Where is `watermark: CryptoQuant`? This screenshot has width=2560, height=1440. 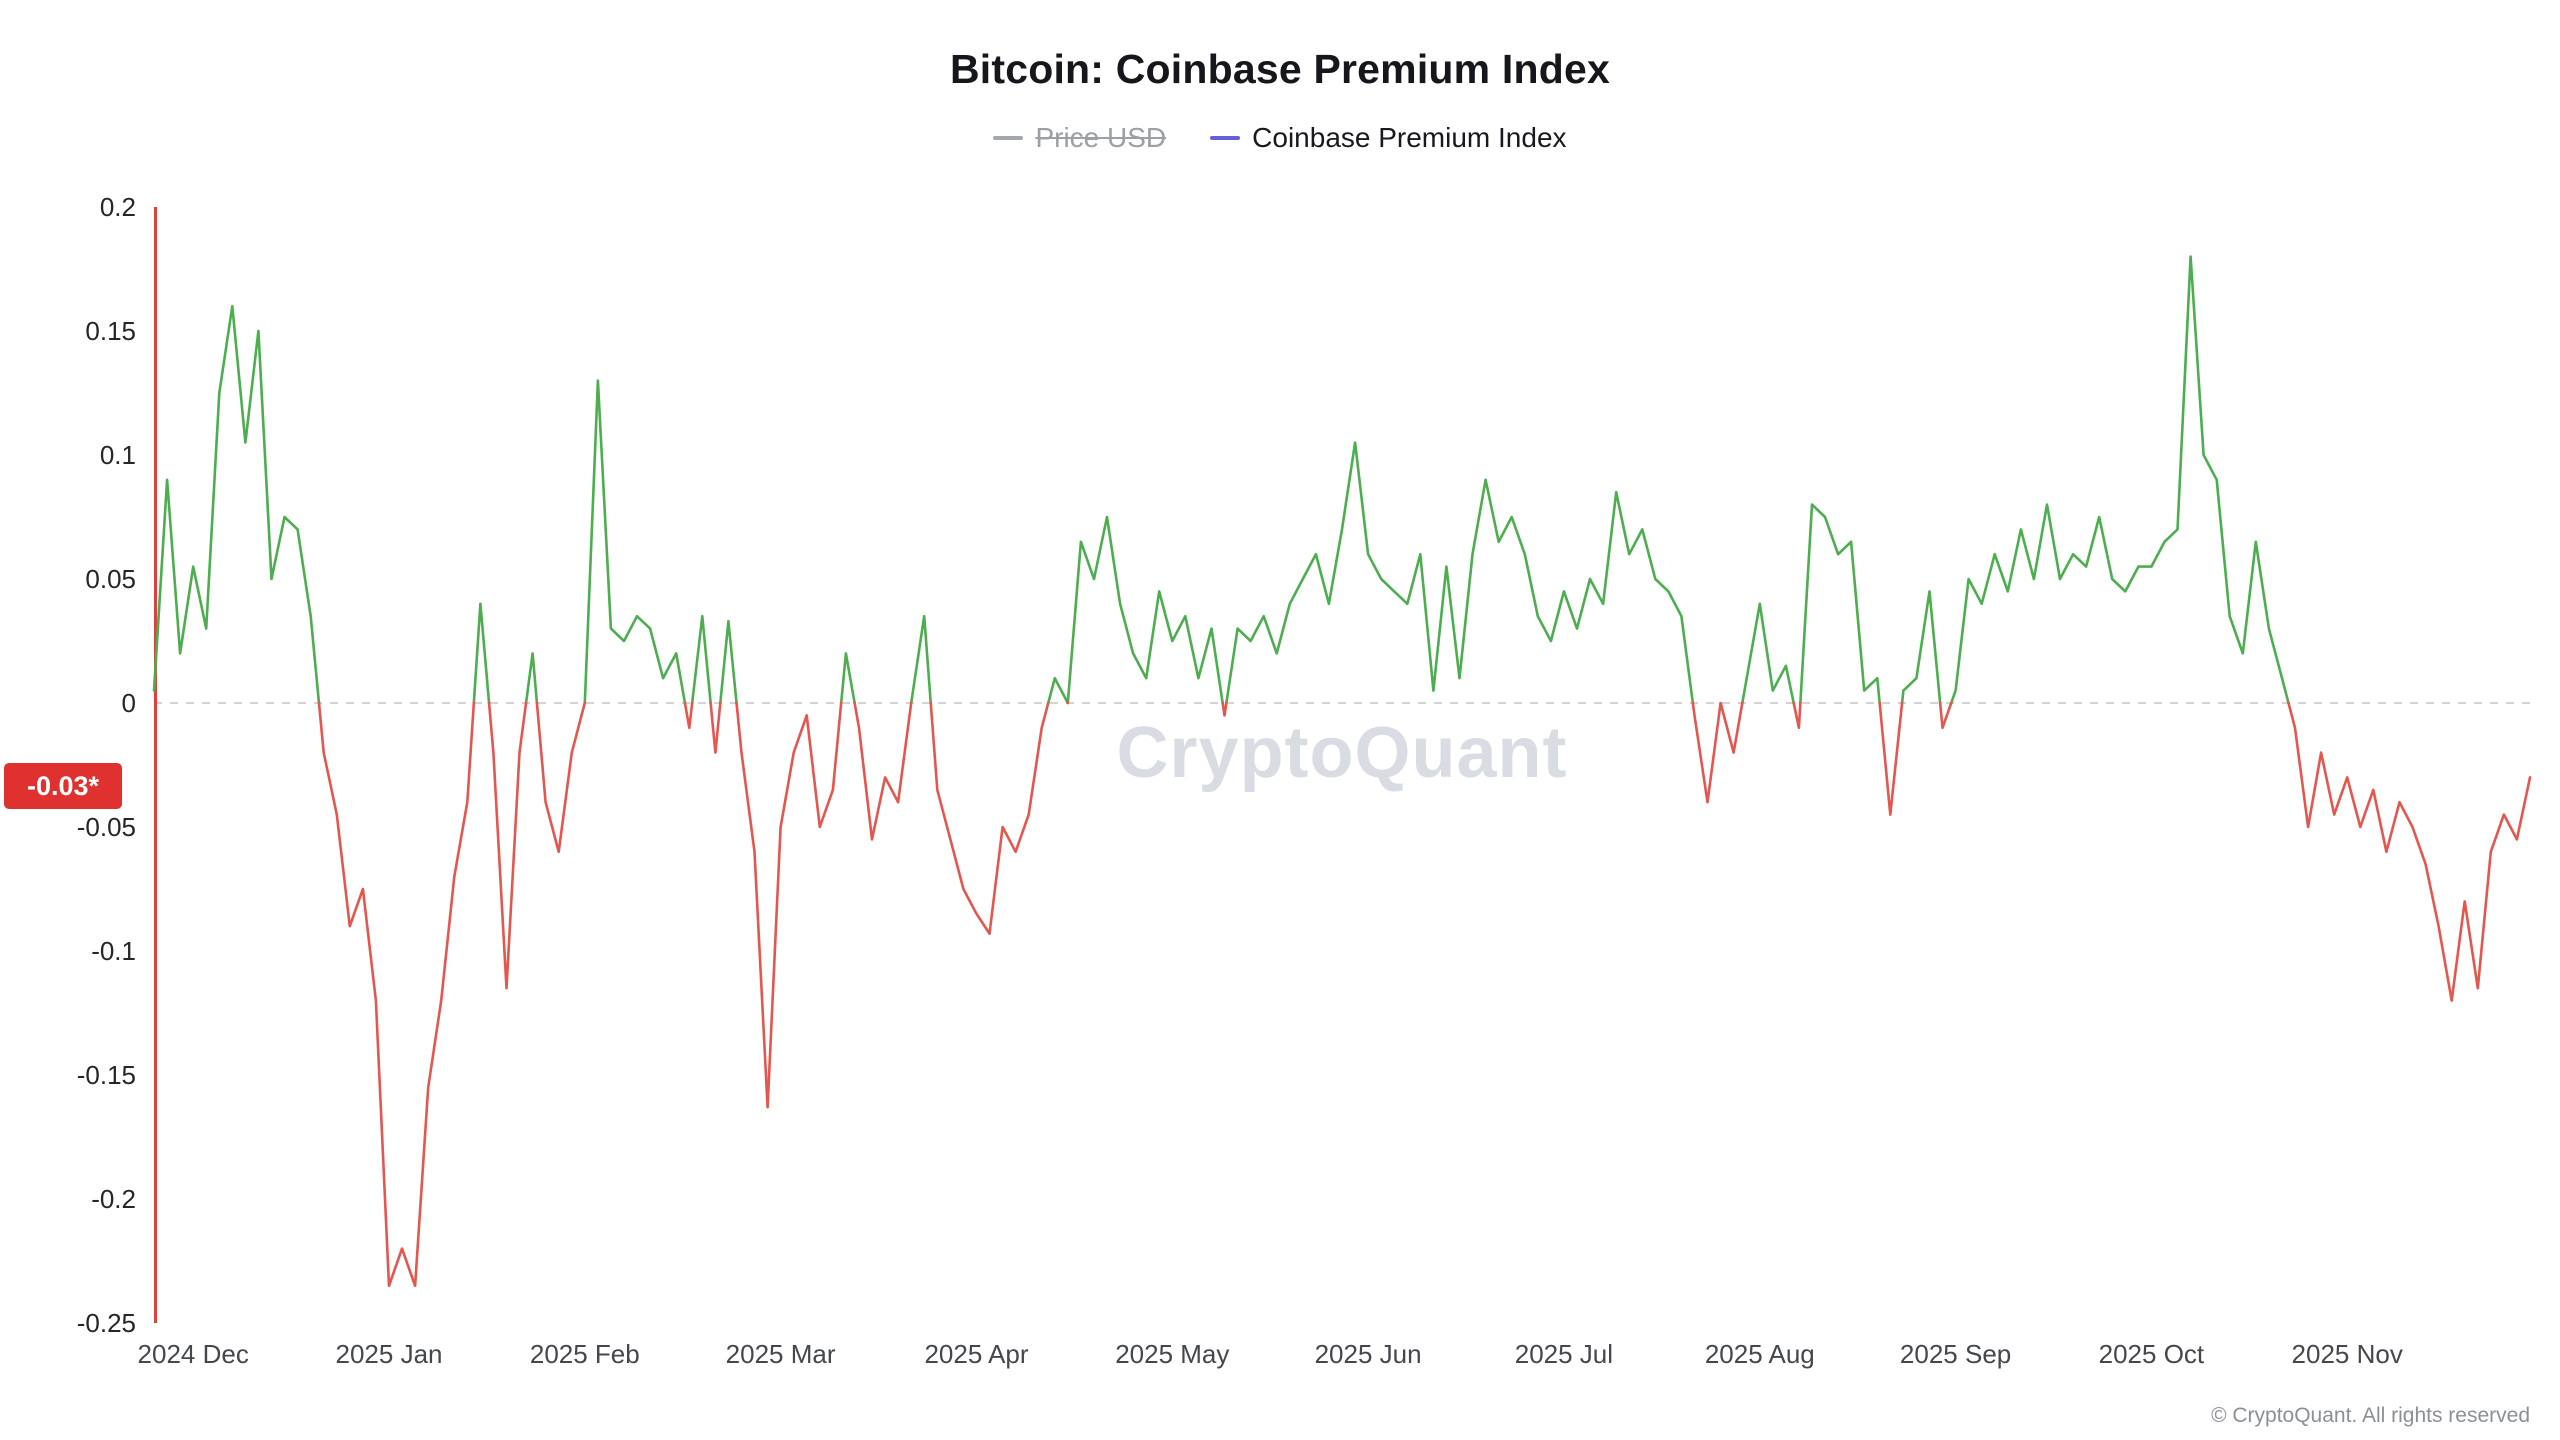 watermark: CryptoQuant is located at coordinates (1342, 753).